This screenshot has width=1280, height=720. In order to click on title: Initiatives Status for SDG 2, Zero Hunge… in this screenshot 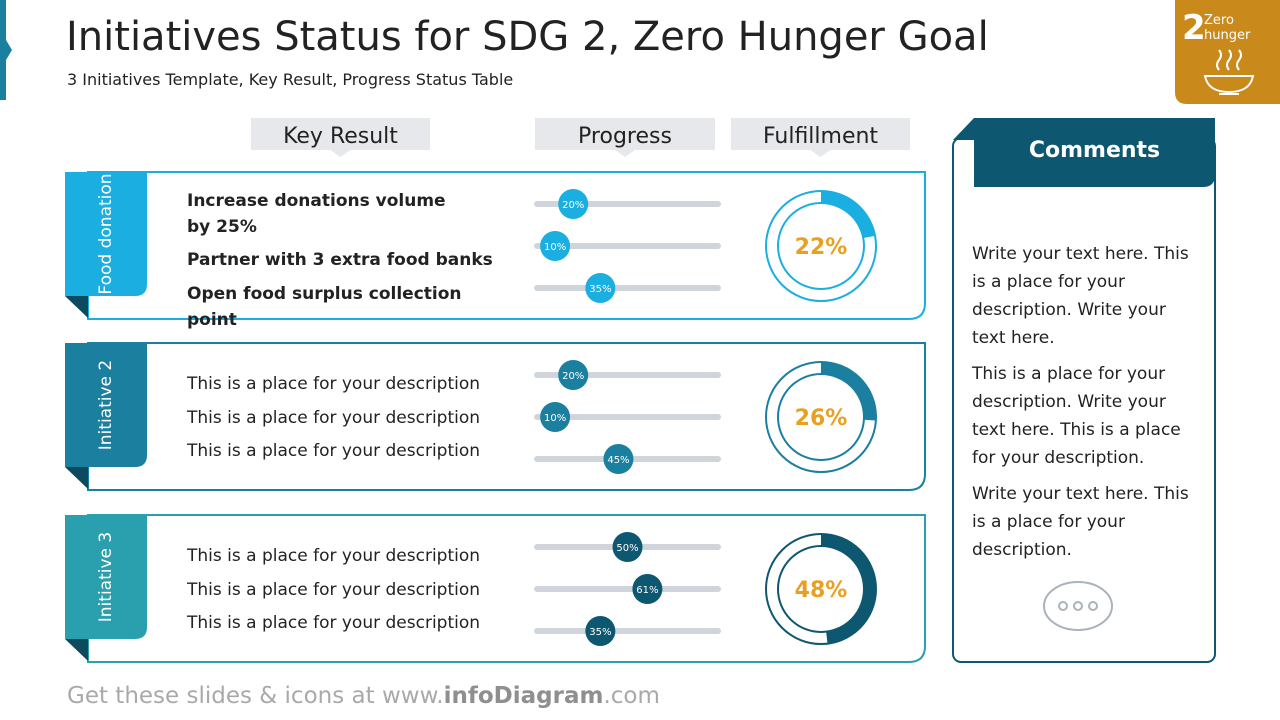, I will do `click(527, 37)`.